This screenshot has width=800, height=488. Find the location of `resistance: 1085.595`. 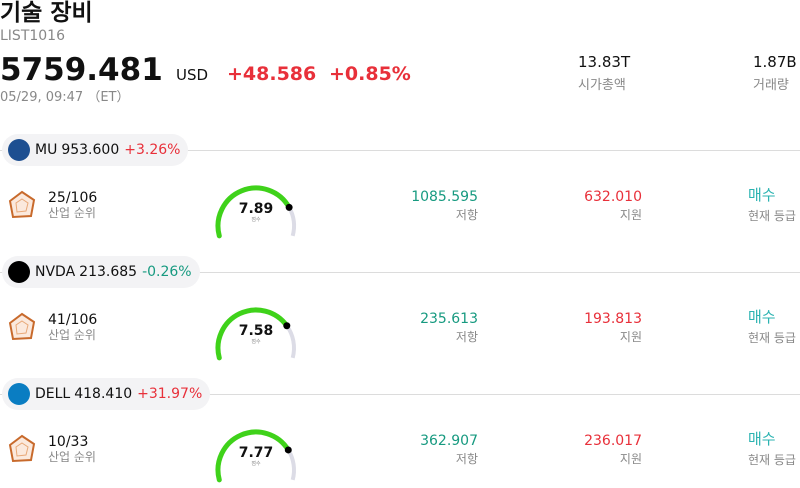

resistance: 1085.595 is located at coordinates (444, 197).